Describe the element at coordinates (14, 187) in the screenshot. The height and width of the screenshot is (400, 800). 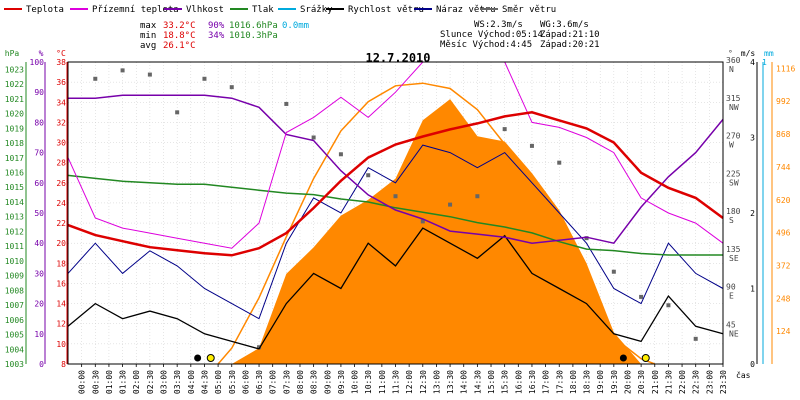
I see `pressure-axis-tick: 1015` at that location.